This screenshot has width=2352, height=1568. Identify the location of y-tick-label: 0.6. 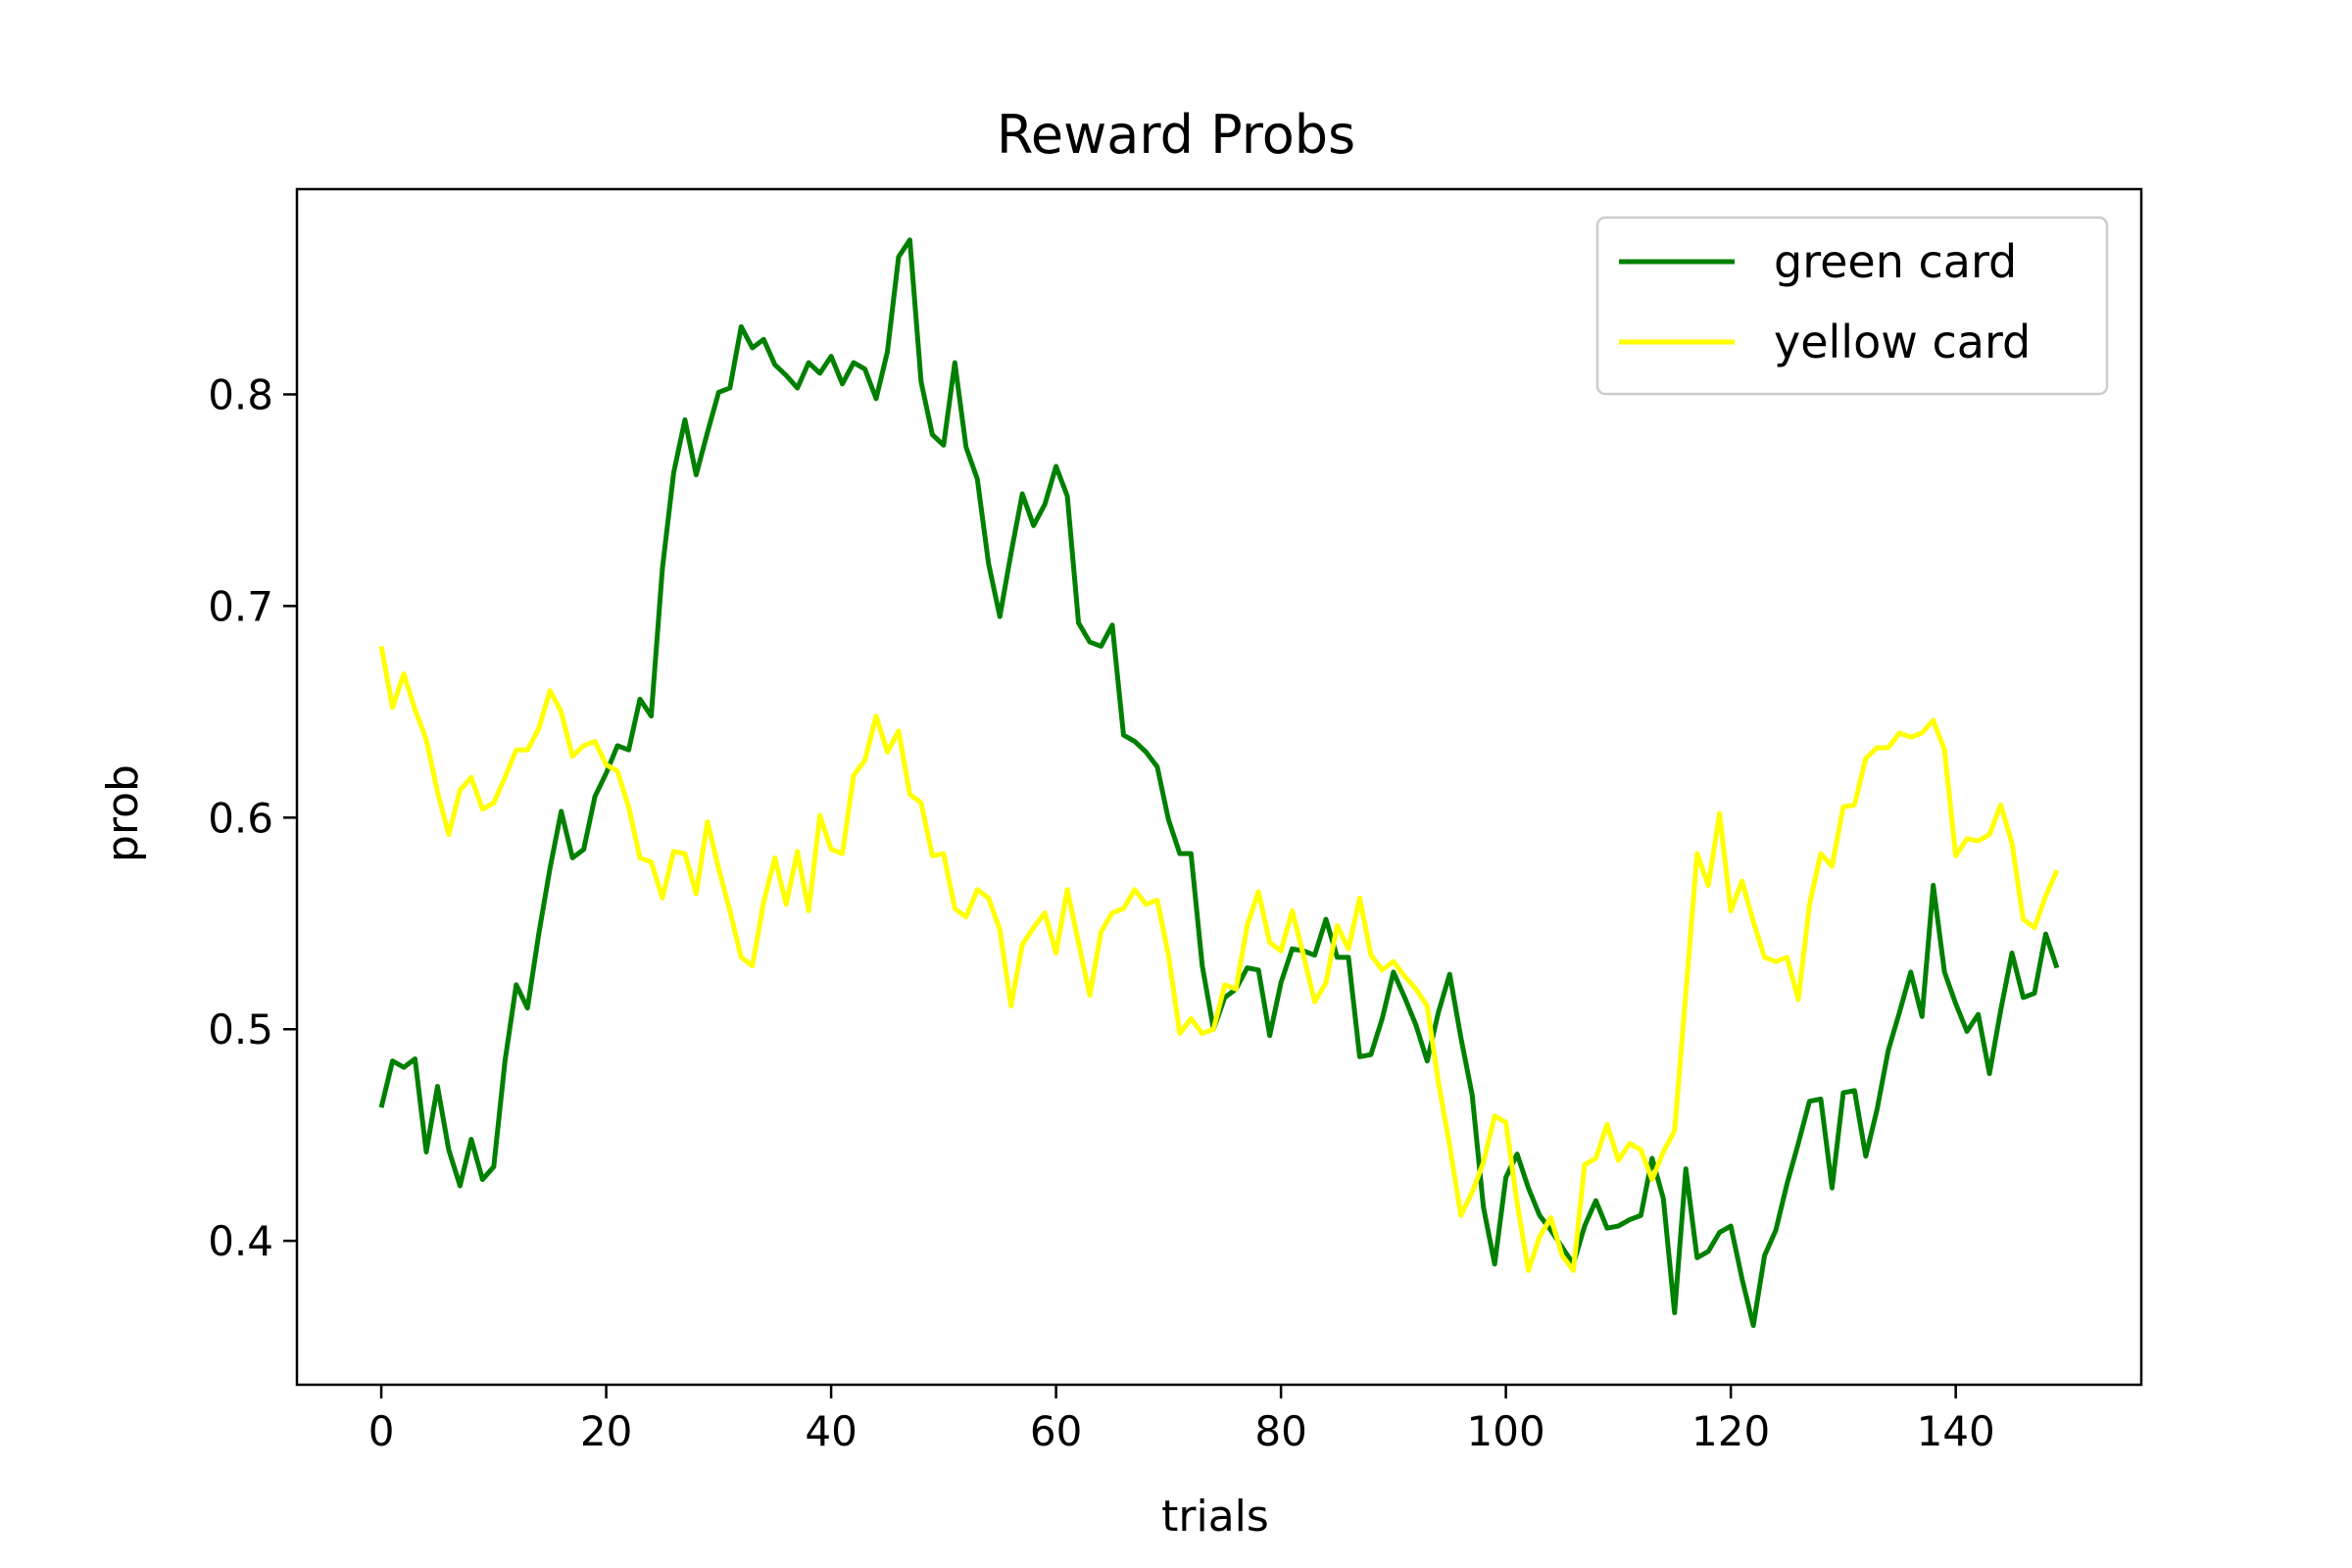
(240, 818).